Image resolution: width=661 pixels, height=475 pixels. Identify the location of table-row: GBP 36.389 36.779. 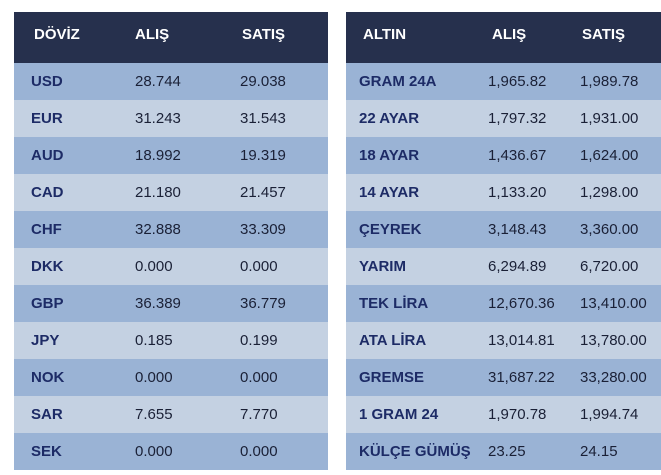
(171, 303).